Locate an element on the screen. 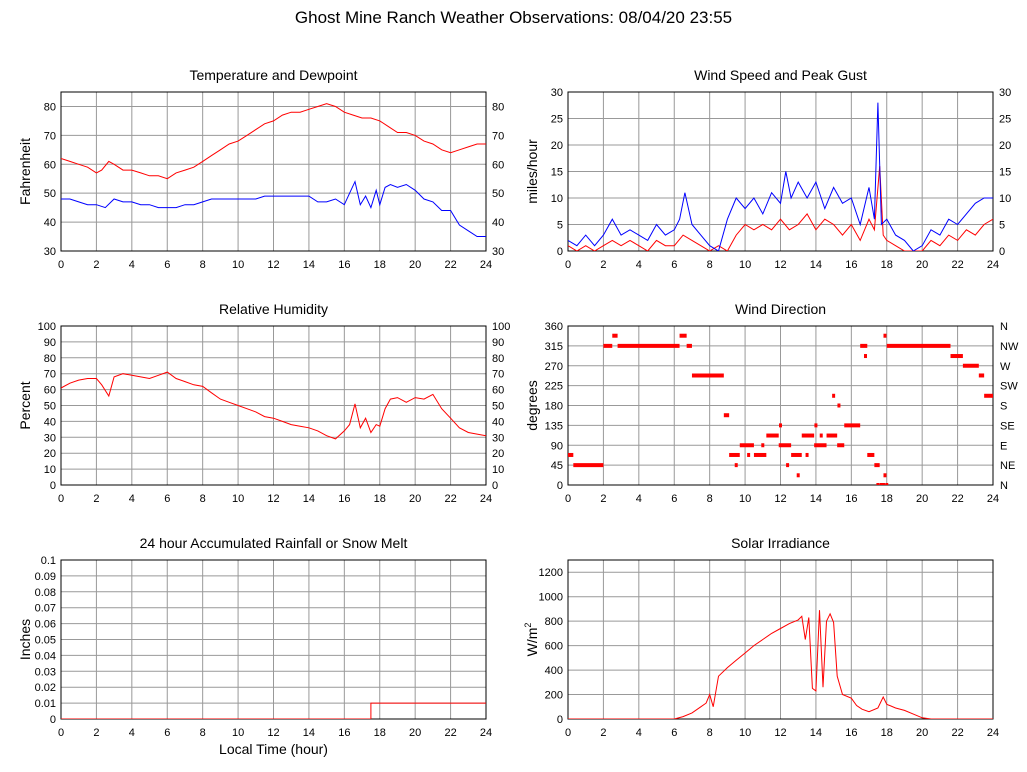 This screenshot has width=1027, height=772. y-tick-label: 10 is located at coordinates (50, 470).